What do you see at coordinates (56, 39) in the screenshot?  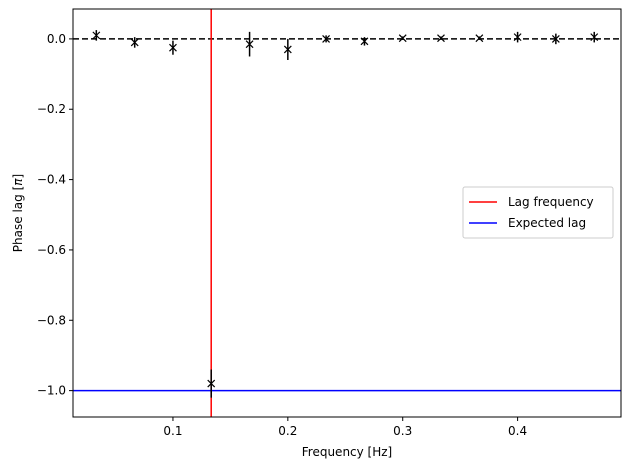 I see `y-tick-label-0: 0.0` at bounding box center [56, 39].